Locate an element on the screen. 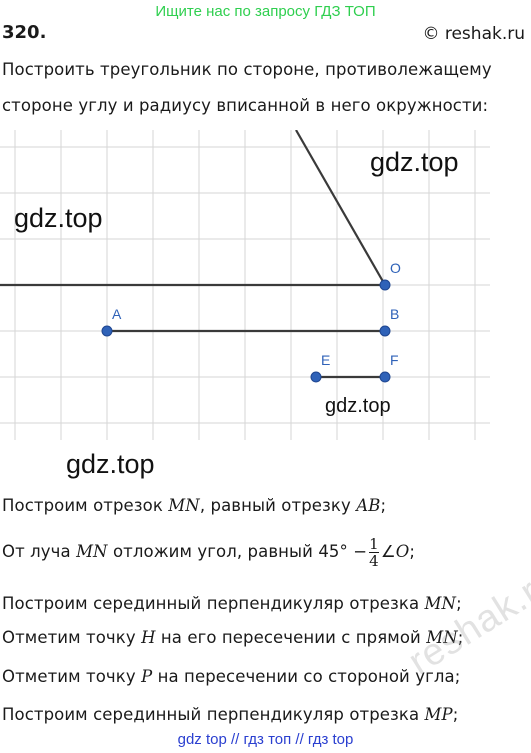  watermark-gdz-3: gdz.top is located at coordinates (358, 406).